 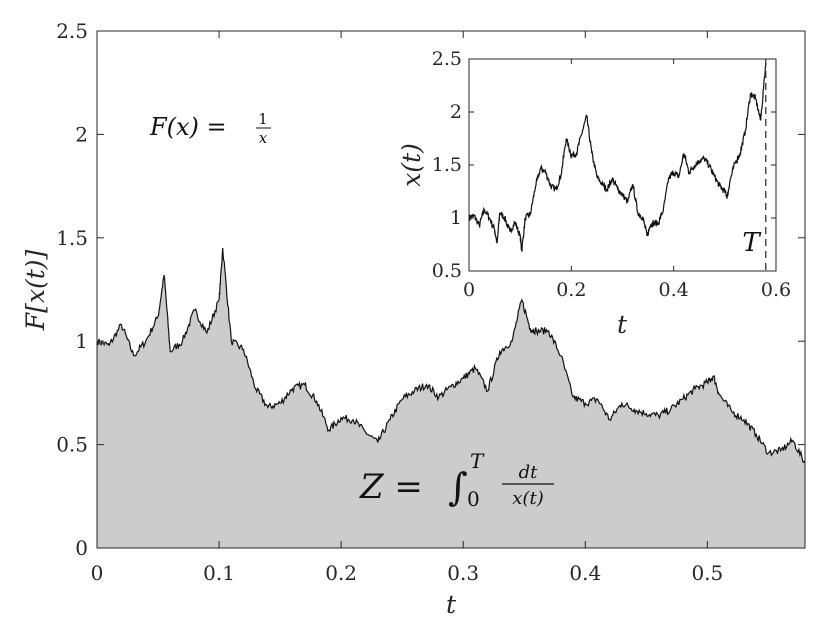 I want to click on formula-F-denominator: x, so click(x=263, y=138).